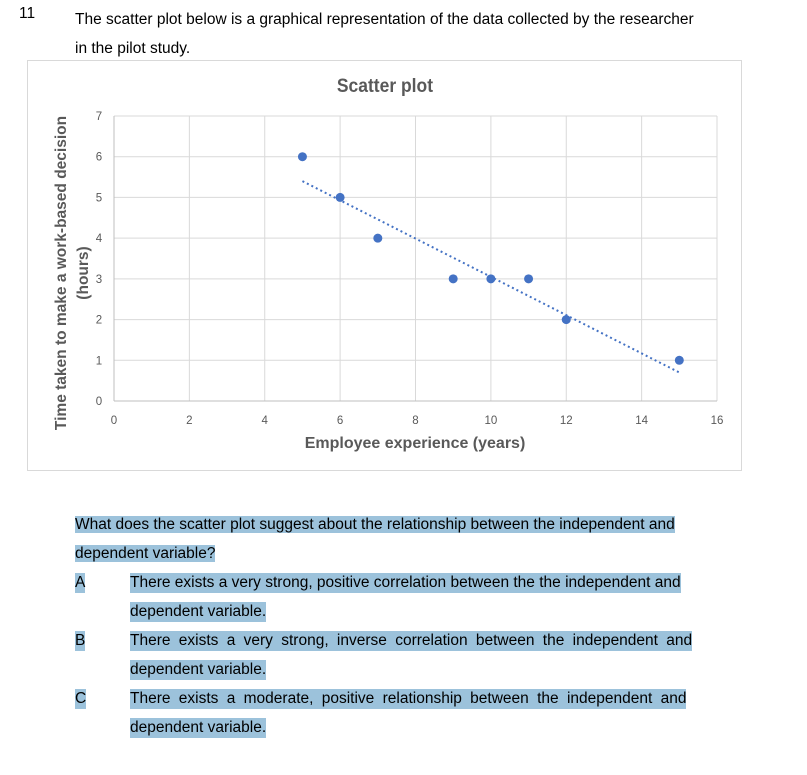  What do you see at coordinates (27, 13) in the screenshot?
I see `question-number: 11` at bounding box center [27, 13].